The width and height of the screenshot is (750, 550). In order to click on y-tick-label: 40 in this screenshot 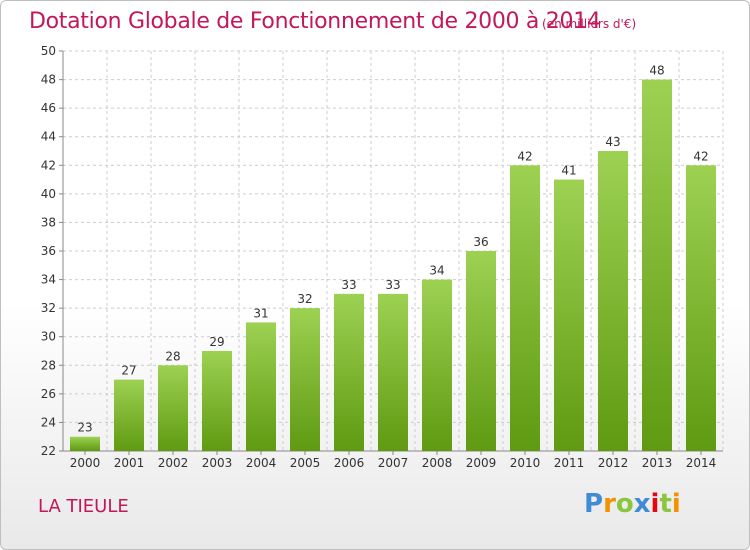, I will do `click(48, 194)`.